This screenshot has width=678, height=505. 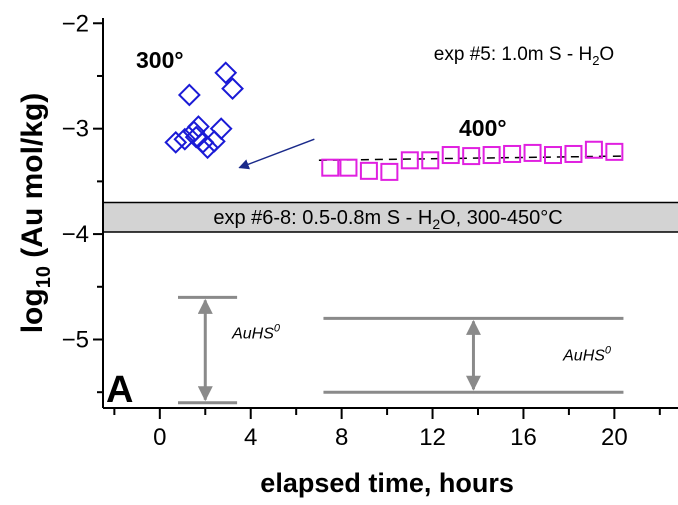 I want to click on transition-arrow, so click(x=276, y=154).